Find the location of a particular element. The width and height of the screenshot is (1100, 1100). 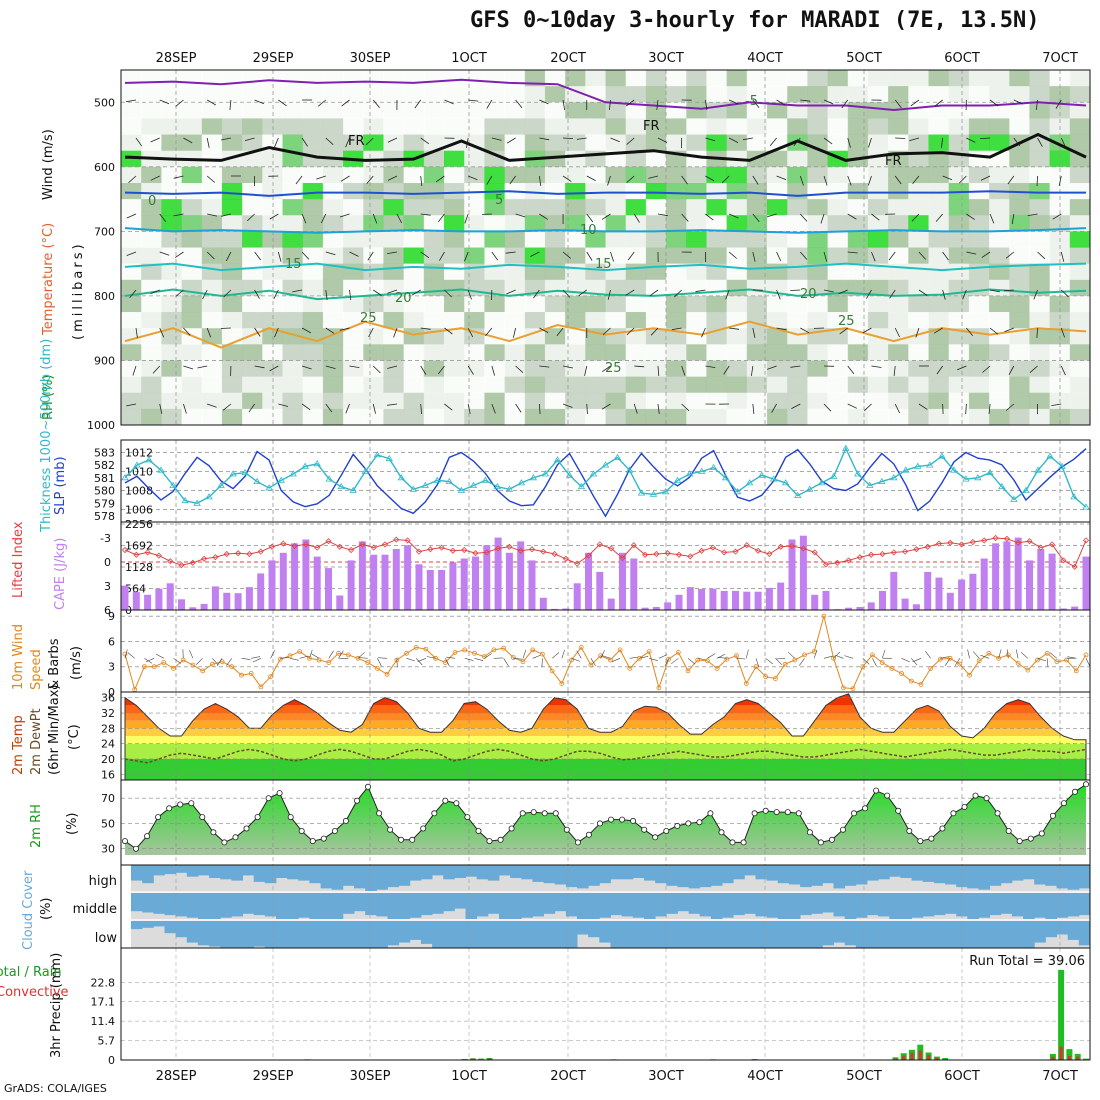

cape-ylabel-group: CAPE (J/kg) is located at coordinates (60, 574).